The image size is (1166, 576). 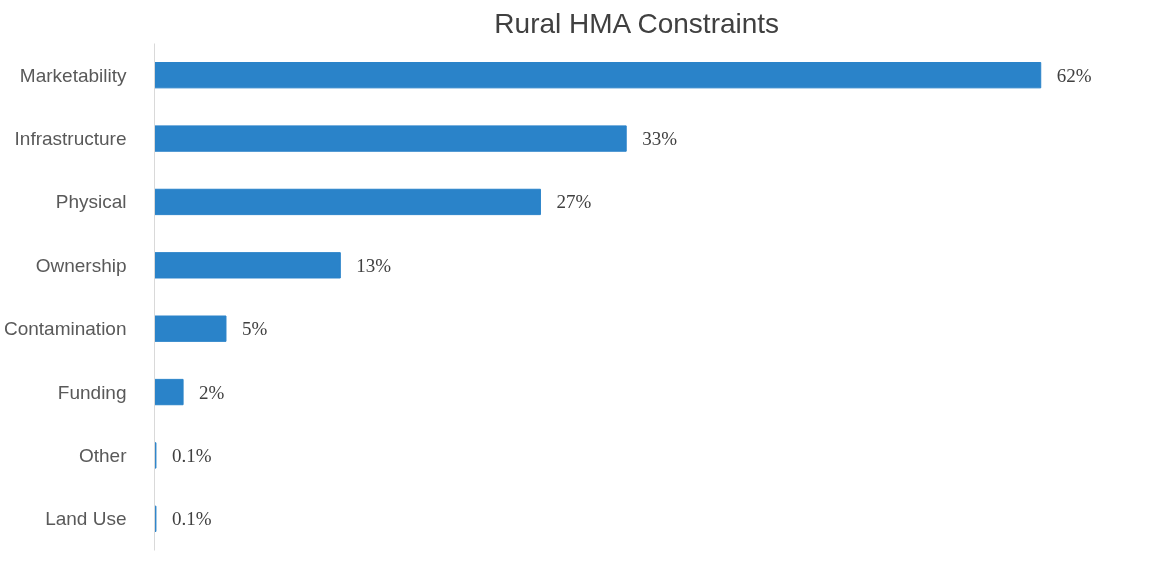 I want to click on y-tick-label: Funding, so click(x=92, y=392).